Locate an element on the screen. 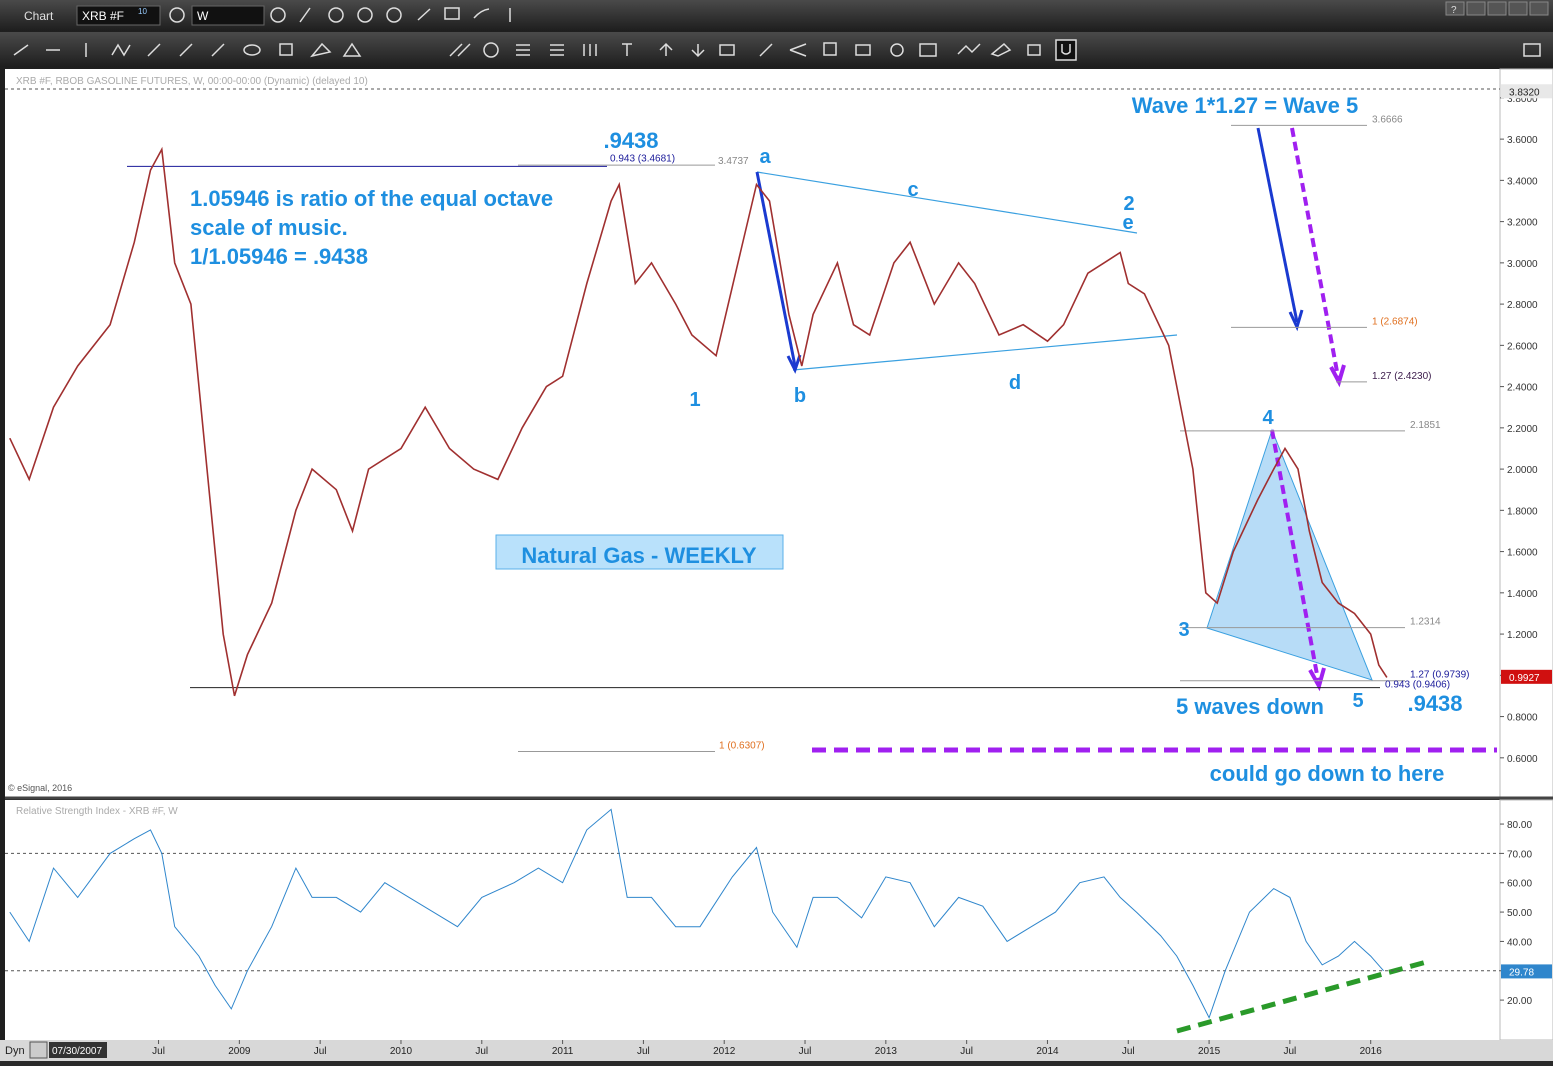  y-tick-label: 1.4000 is located at coordinates (1522, 594).